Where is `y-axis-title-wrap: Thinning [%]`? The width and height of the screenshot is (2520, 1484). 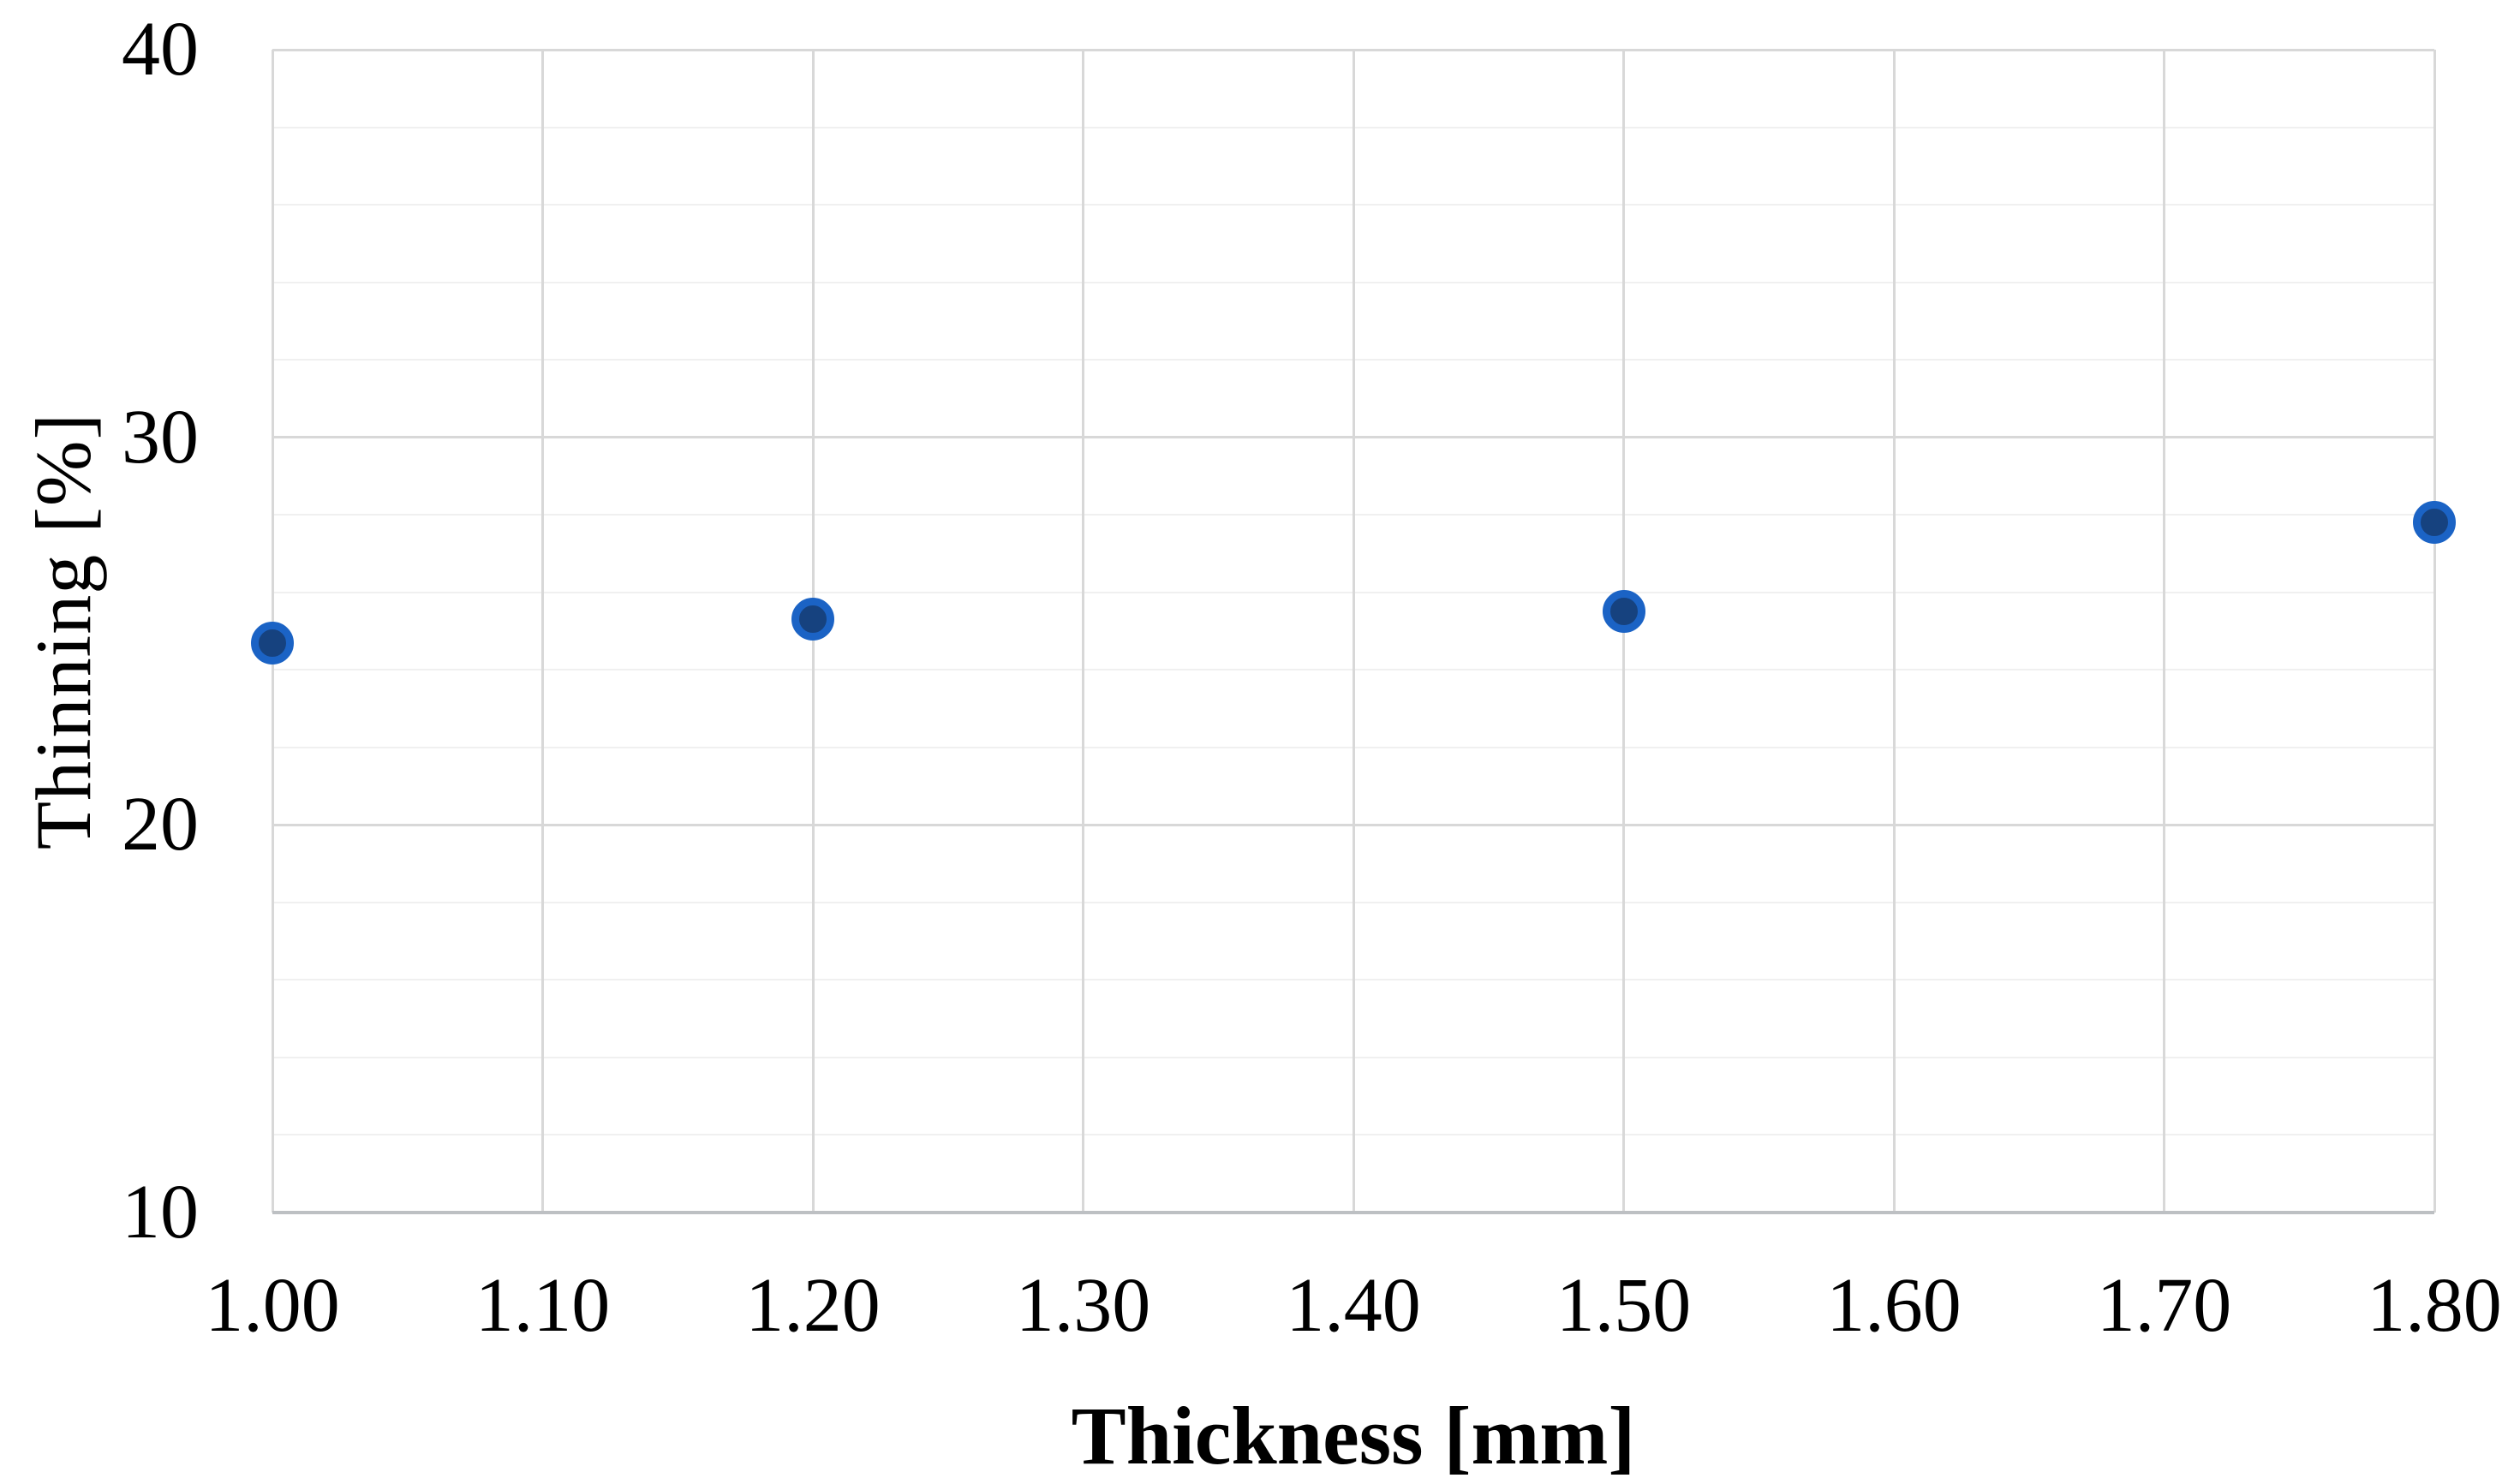 y-axis-title-wrap: Thinning [%] is located at coordinates (63, 632).